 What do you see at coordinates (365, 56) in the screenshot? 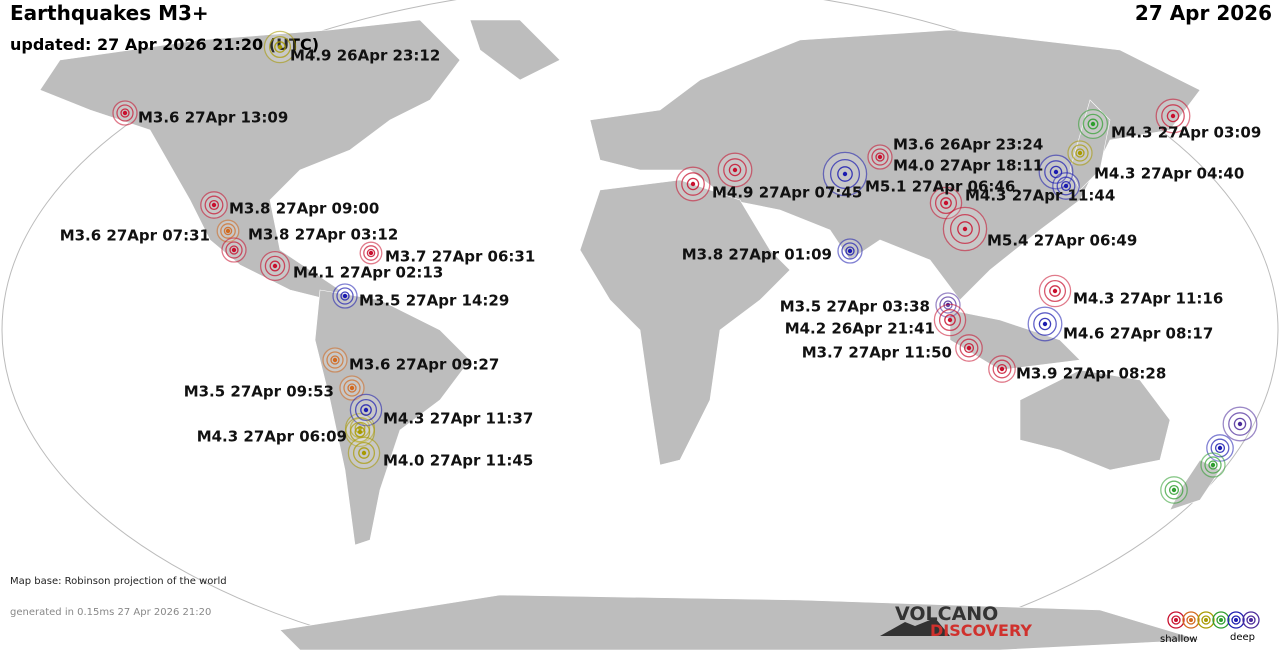
I see `quake-label: M4.9 26Apr 23:12` at bounding box center [365, 56].